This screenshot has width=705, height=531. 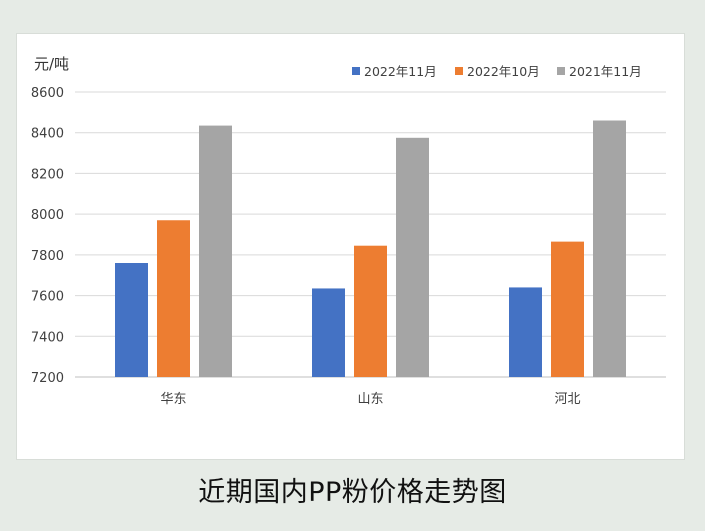 I want to click on y-tick-label: 8000, so click(x=47, y=215).